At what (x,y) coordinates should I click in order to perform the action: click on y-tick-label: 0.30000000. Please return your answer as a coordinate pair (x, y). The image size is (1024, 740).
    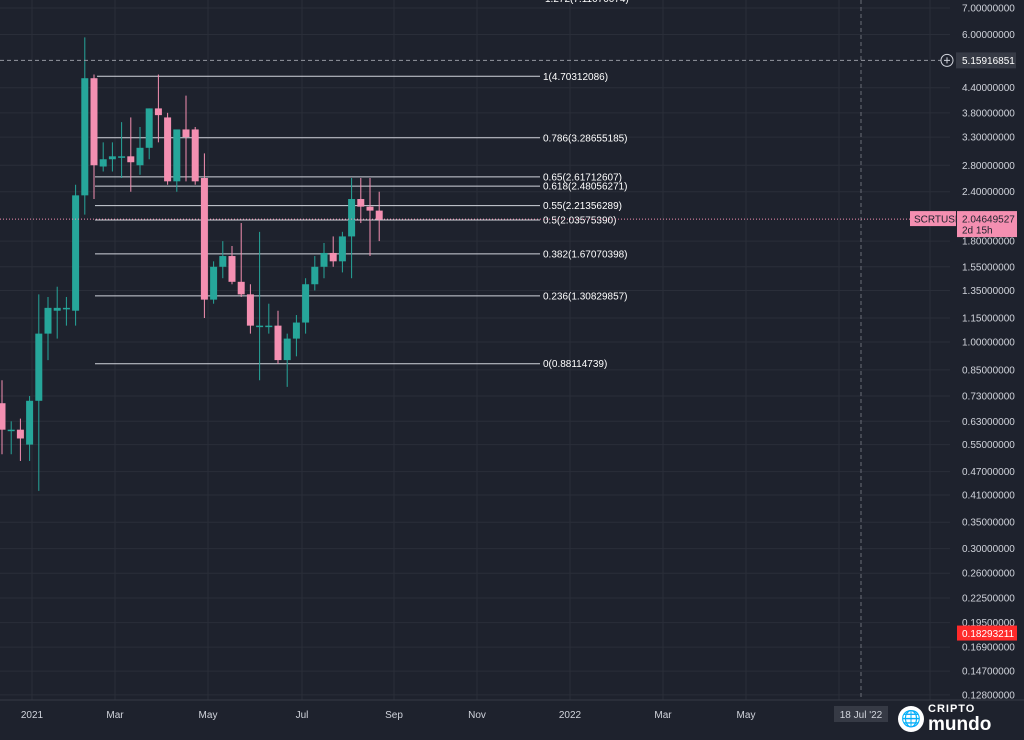
    Looking at the image, I should click on (988, 549).